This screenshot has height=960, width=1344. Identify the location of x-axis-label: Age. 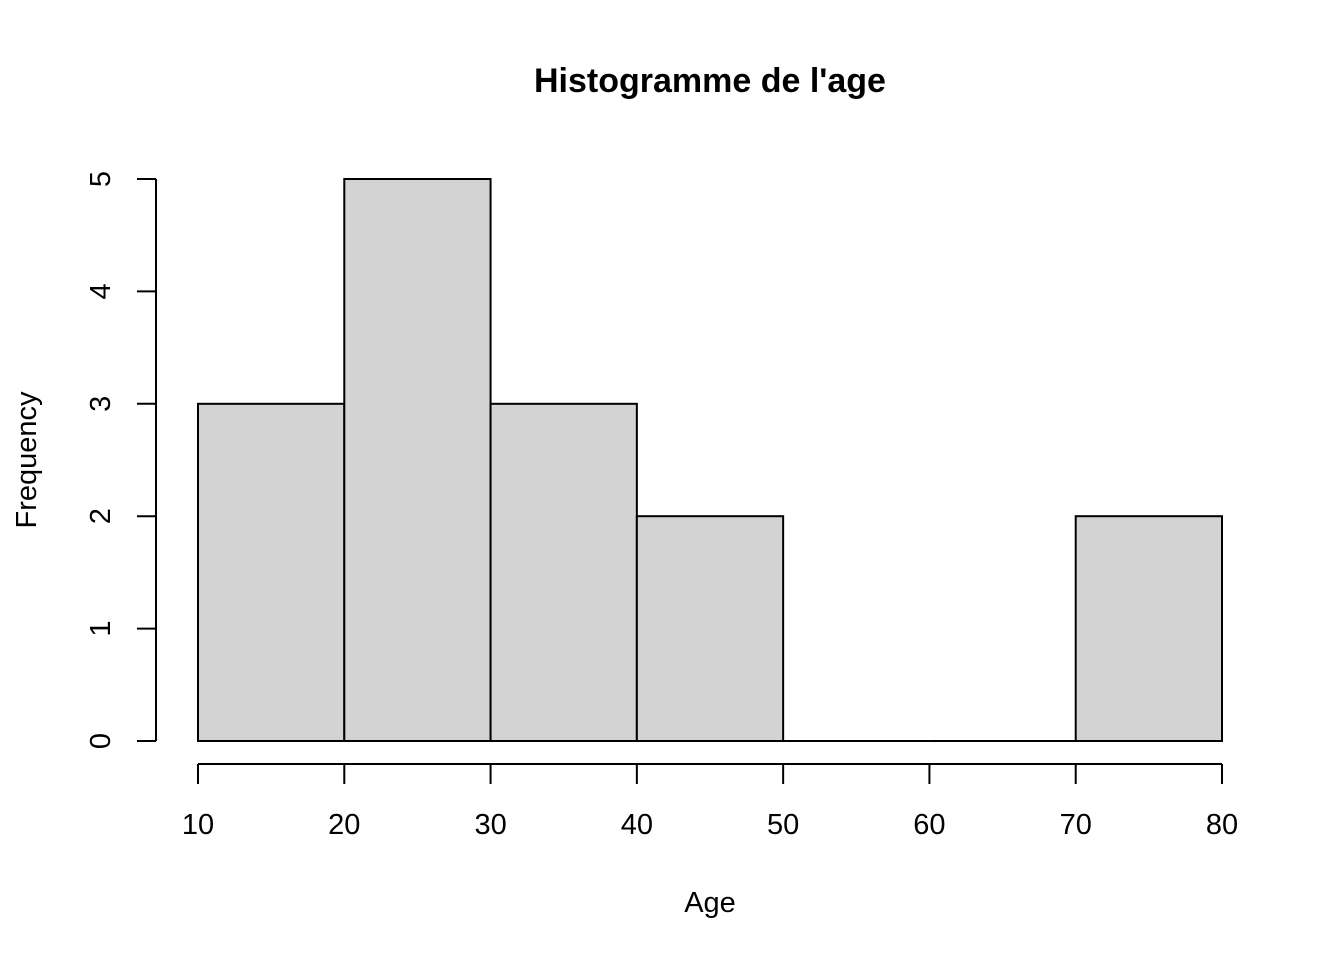
(710, 903).